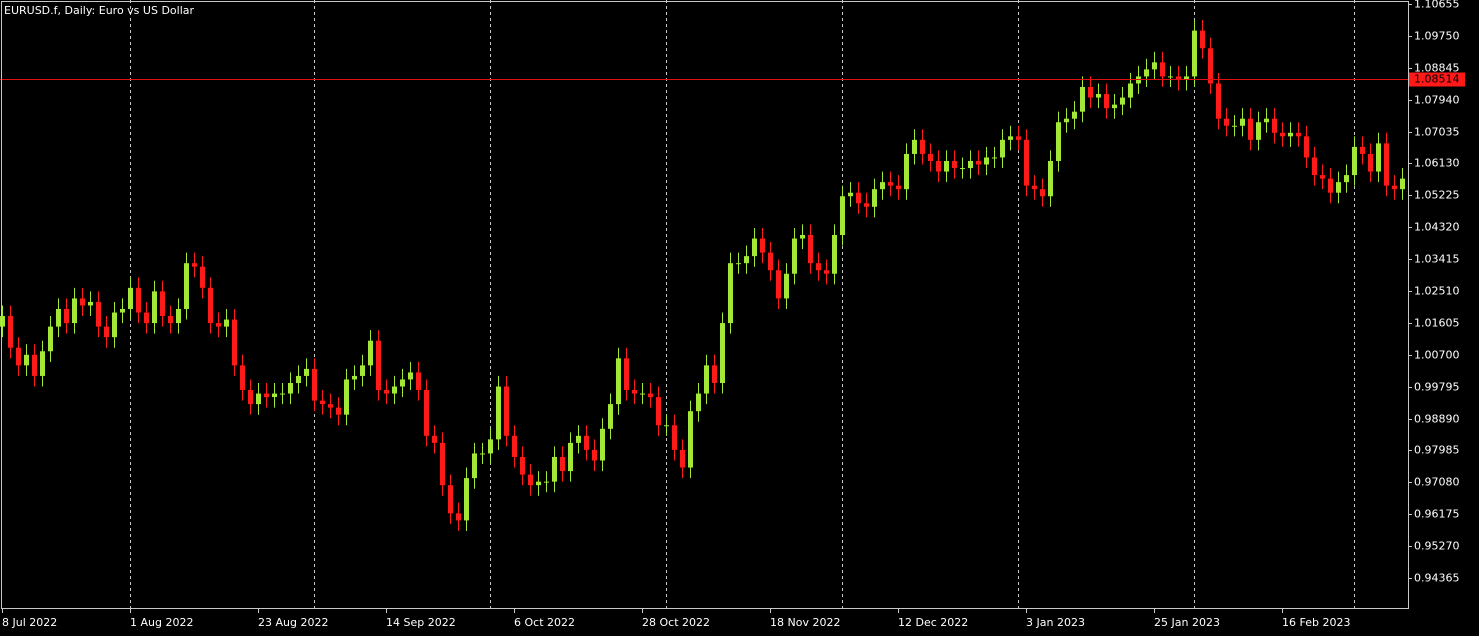 This screenshot has height=636, width=1479. I want to click on y-tick-label: 1.03415, so click(1437, 259).